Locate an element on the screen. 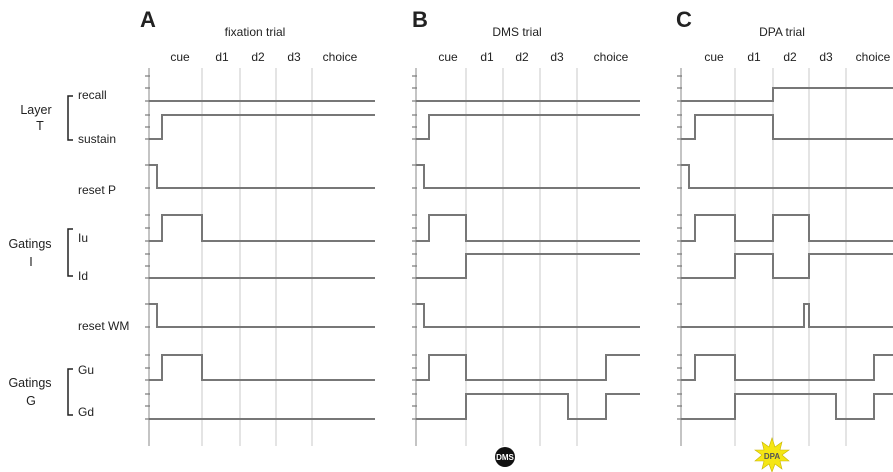 This screenshot has width=893, height=472. phase-label-c-d1: d1 is located at coordinates (754, 57).